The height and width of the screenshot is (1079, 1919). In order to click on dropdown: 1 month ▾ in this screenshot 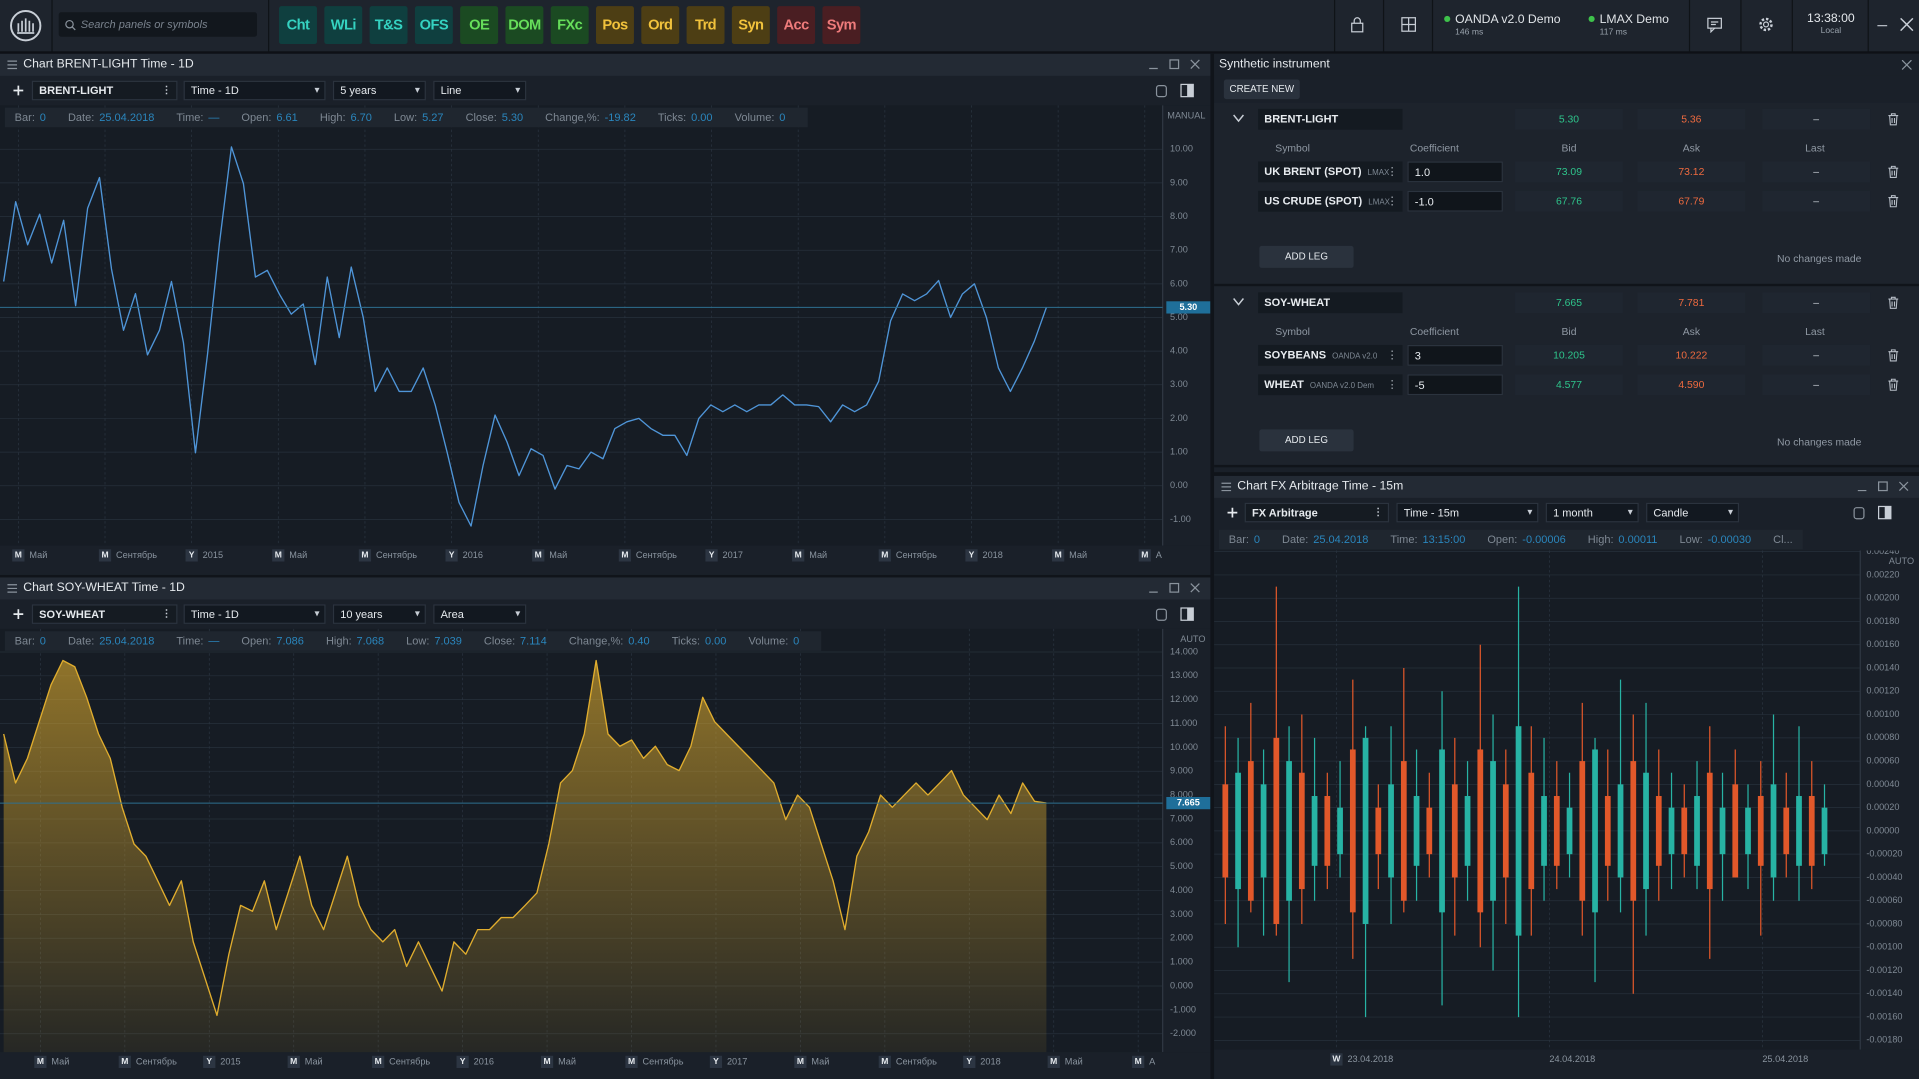, I will do `click(1592, 512)`.